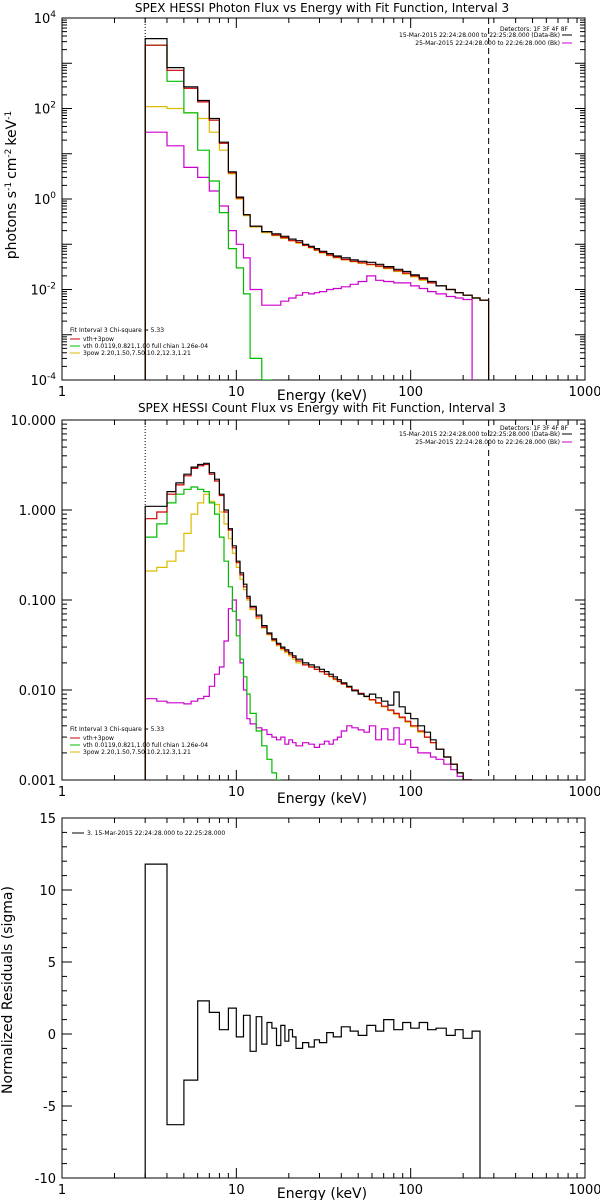 This screenshot has width=600, height=1200. What do you see at coordinates (322, 396) in the screenshot?
I see `panel1-xlabel: Energy (keV)` at bounding box center [322, 396].